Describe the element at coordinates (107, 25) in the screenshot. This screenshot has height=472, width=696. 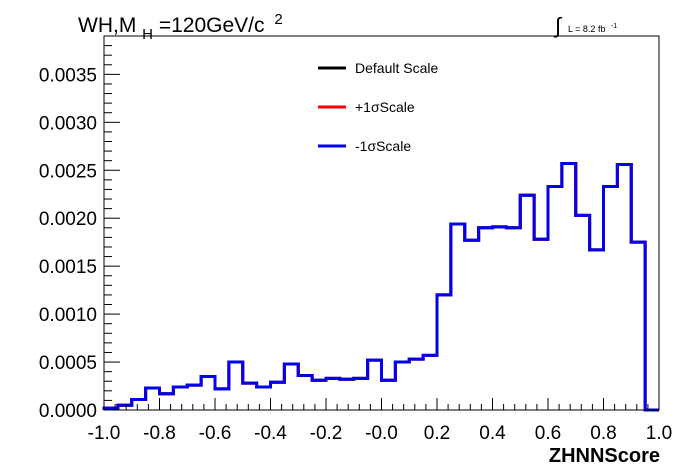
I see `chart-title-main: WH,M` at that location.